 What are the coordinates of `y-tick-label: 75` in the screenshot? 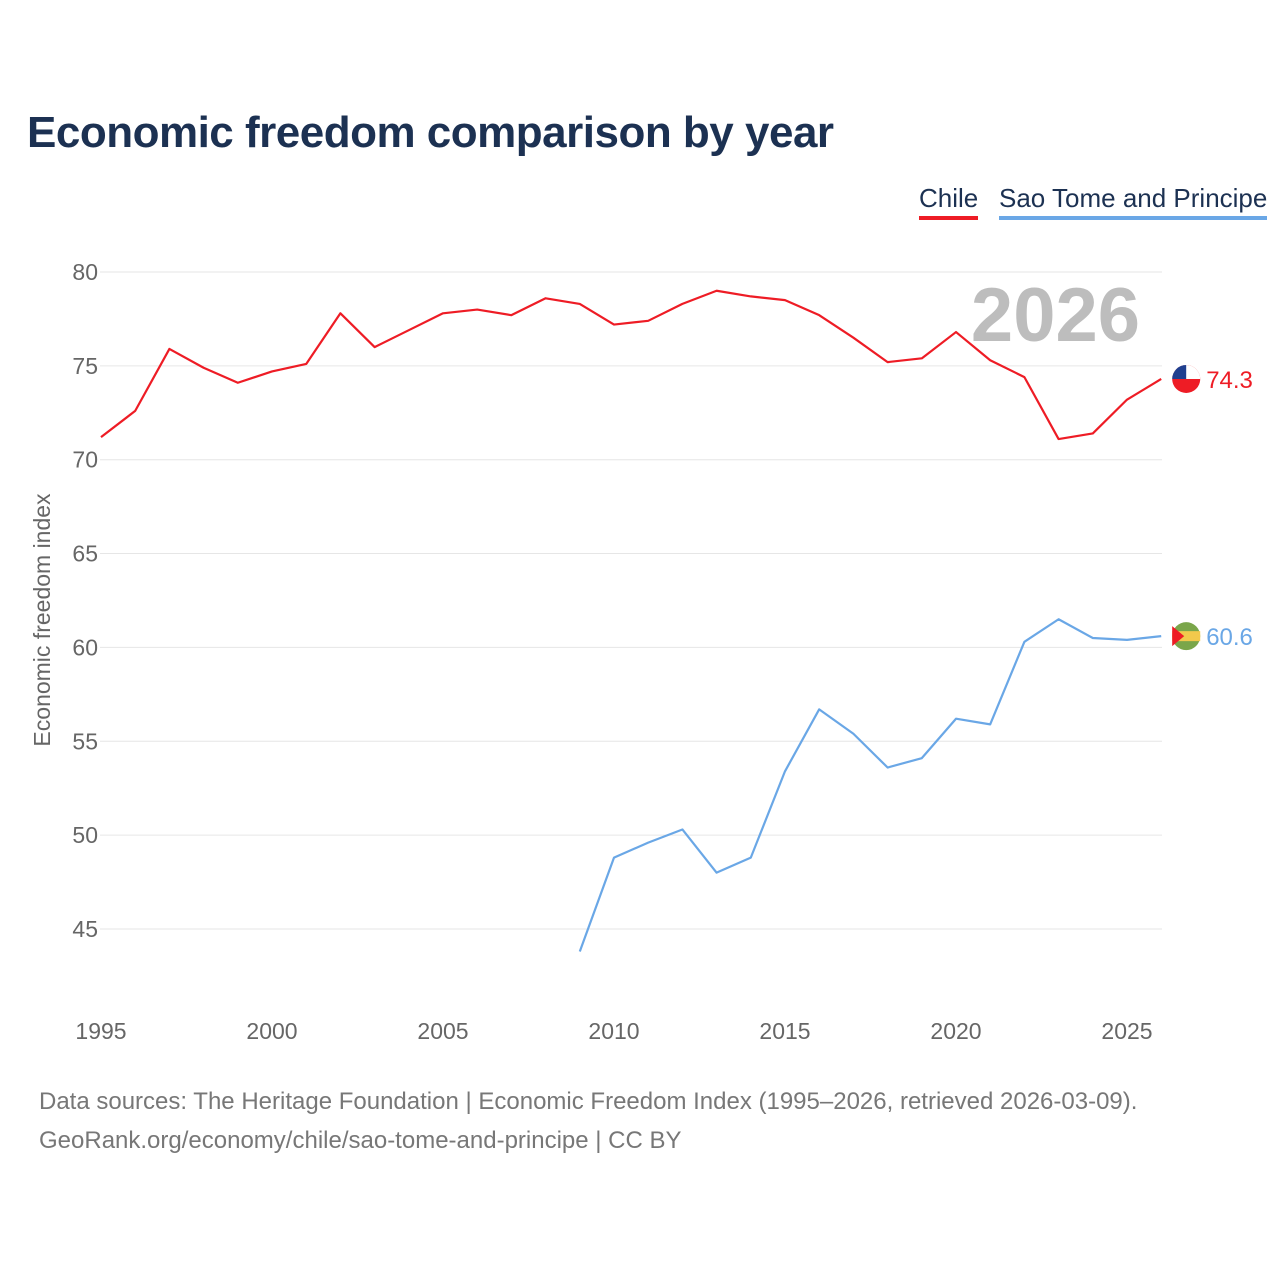 It's located at (85, 366).